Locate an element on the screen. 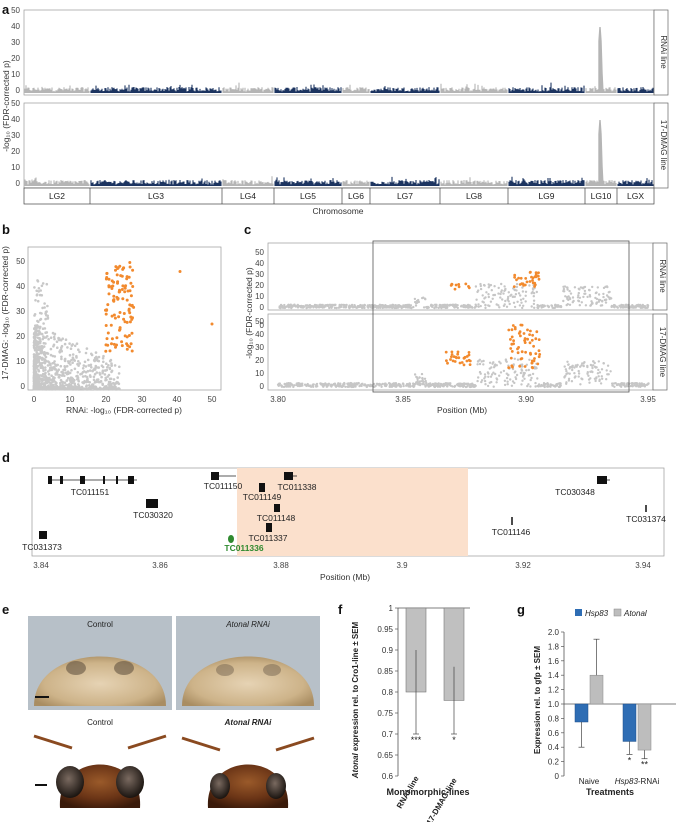  gene-label: TC011148 is located at coordinates (276, 518).